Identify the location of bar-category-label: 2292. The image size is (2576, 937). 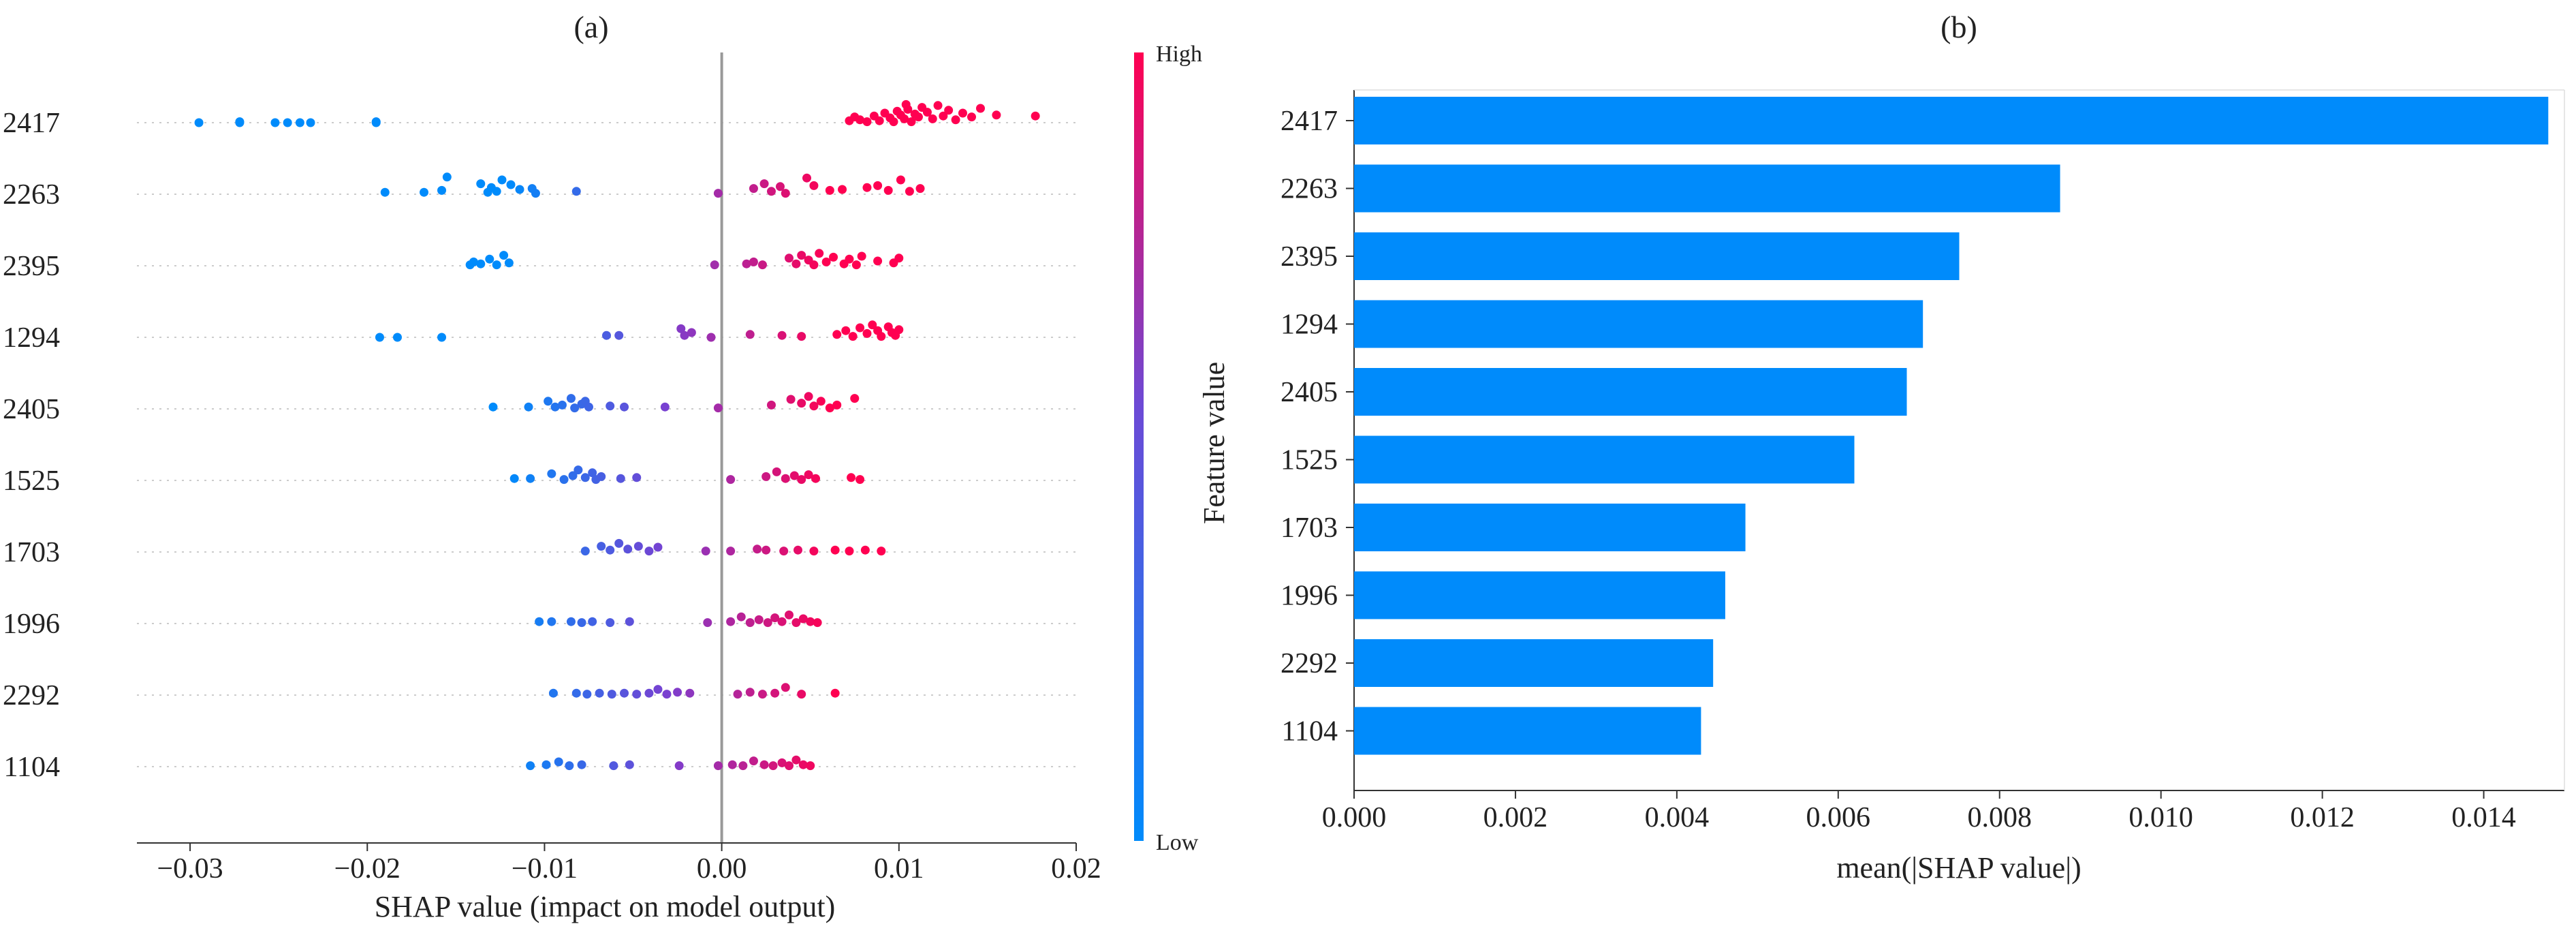
(1309, 663).